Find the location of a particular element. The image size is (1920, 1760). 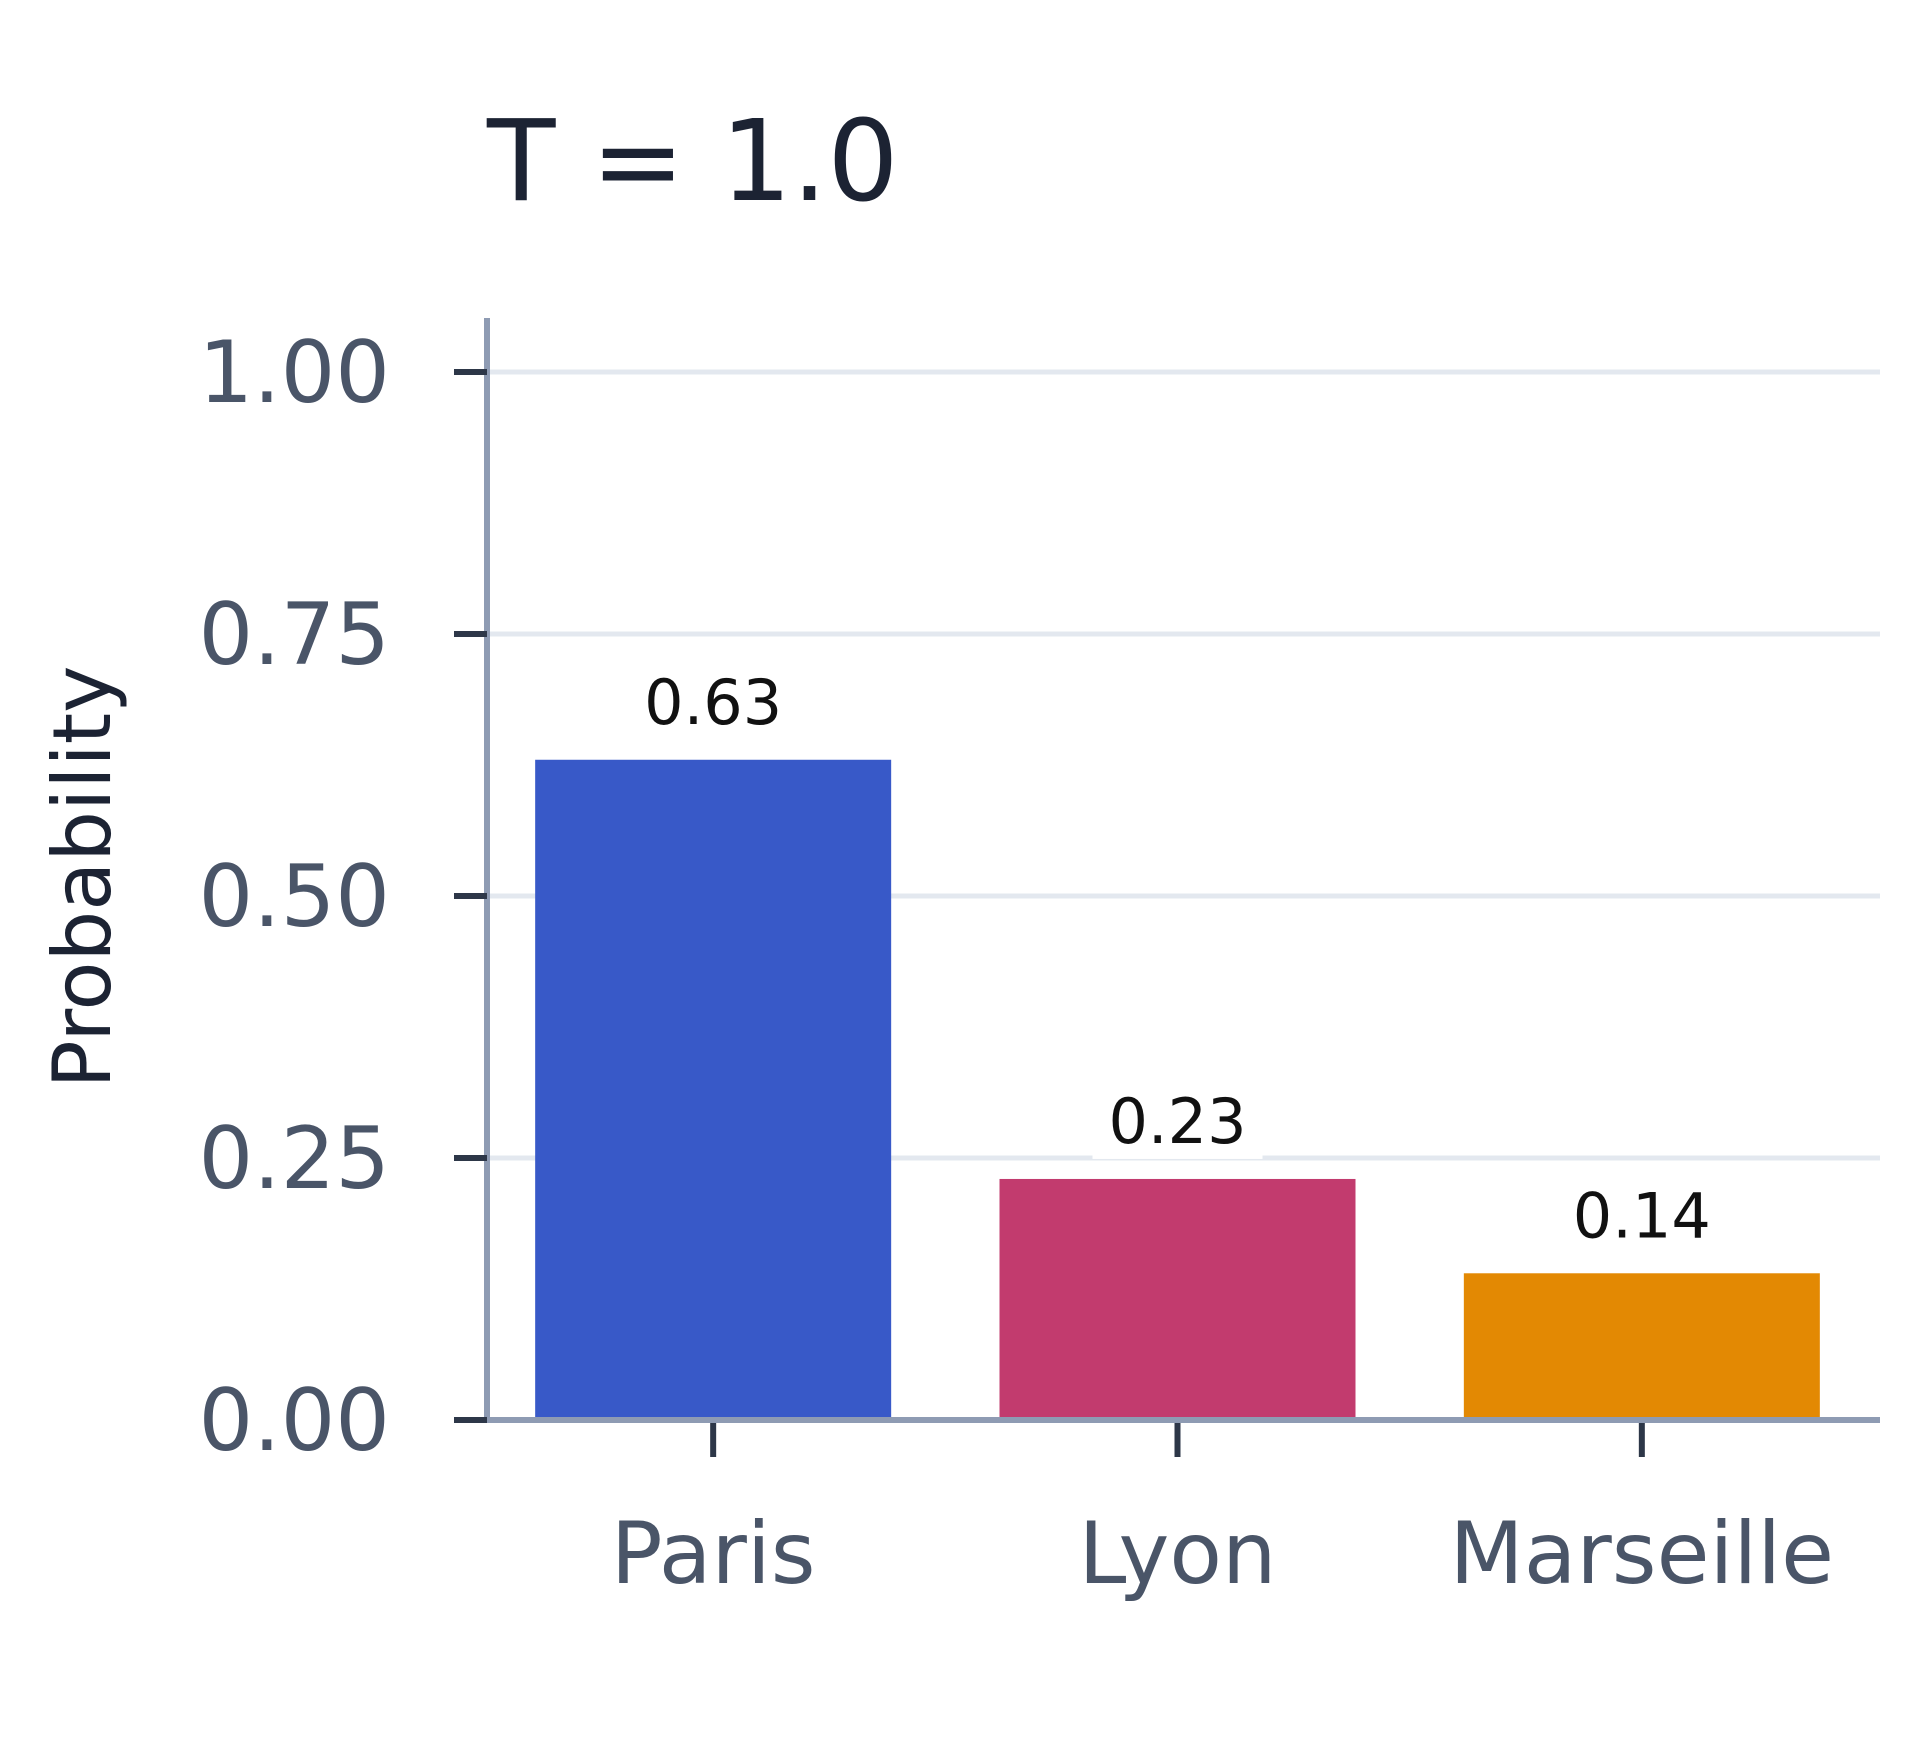

x-tick-label: Paris is located at coordinates (713, 1554).